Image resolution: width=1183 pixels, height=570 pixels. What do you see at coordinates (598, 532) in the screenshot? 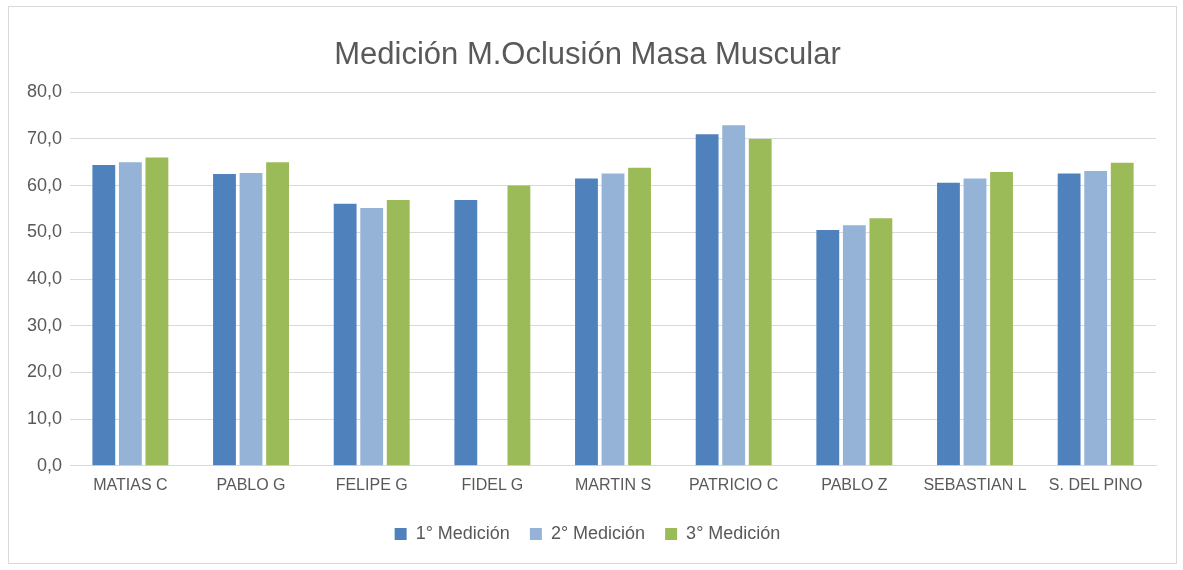
I see `legend-label: 2° Medición` at bounding box center [598, 532].